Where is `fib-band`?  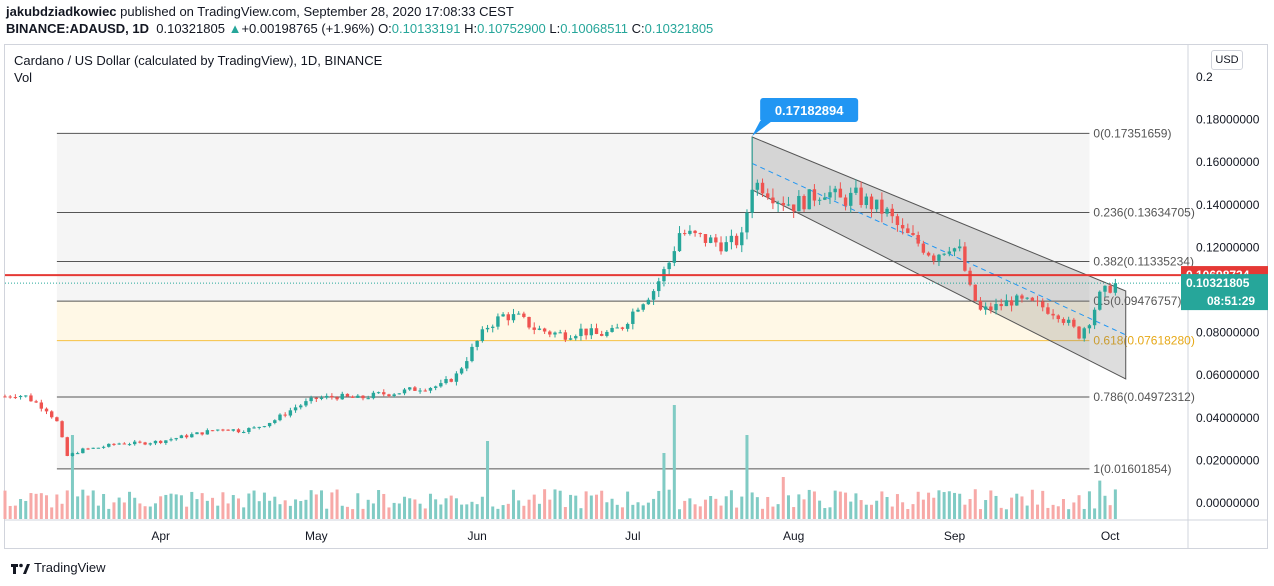 fib-band is located at coordinates (573, 369).